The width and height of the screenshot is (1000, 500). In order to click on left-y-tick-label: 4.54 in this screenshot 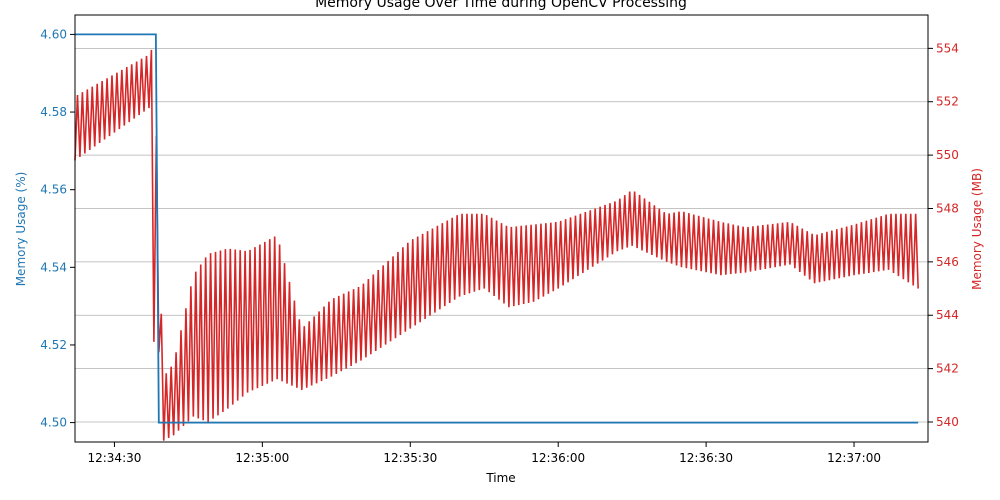, I will do `click(53, 267)`.